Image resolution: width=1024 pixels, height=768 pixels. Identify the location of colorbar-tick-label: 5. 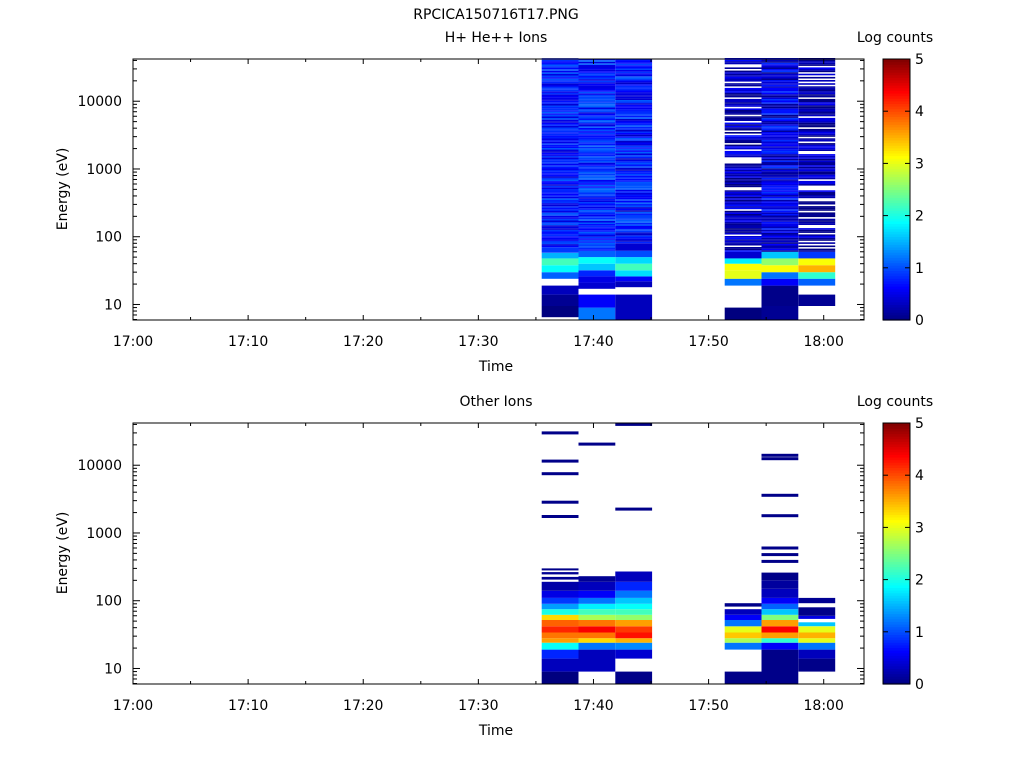
(919, 424).